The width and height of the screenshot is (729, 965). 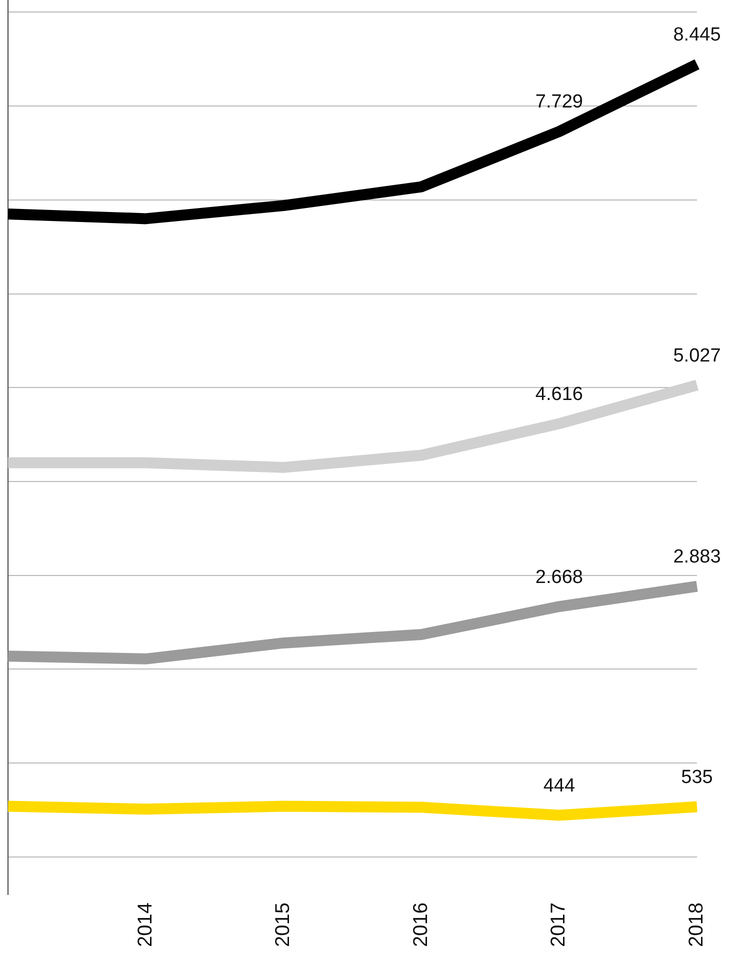 I want to click on x-tick-label: 2018, so click(x=697, y=925).